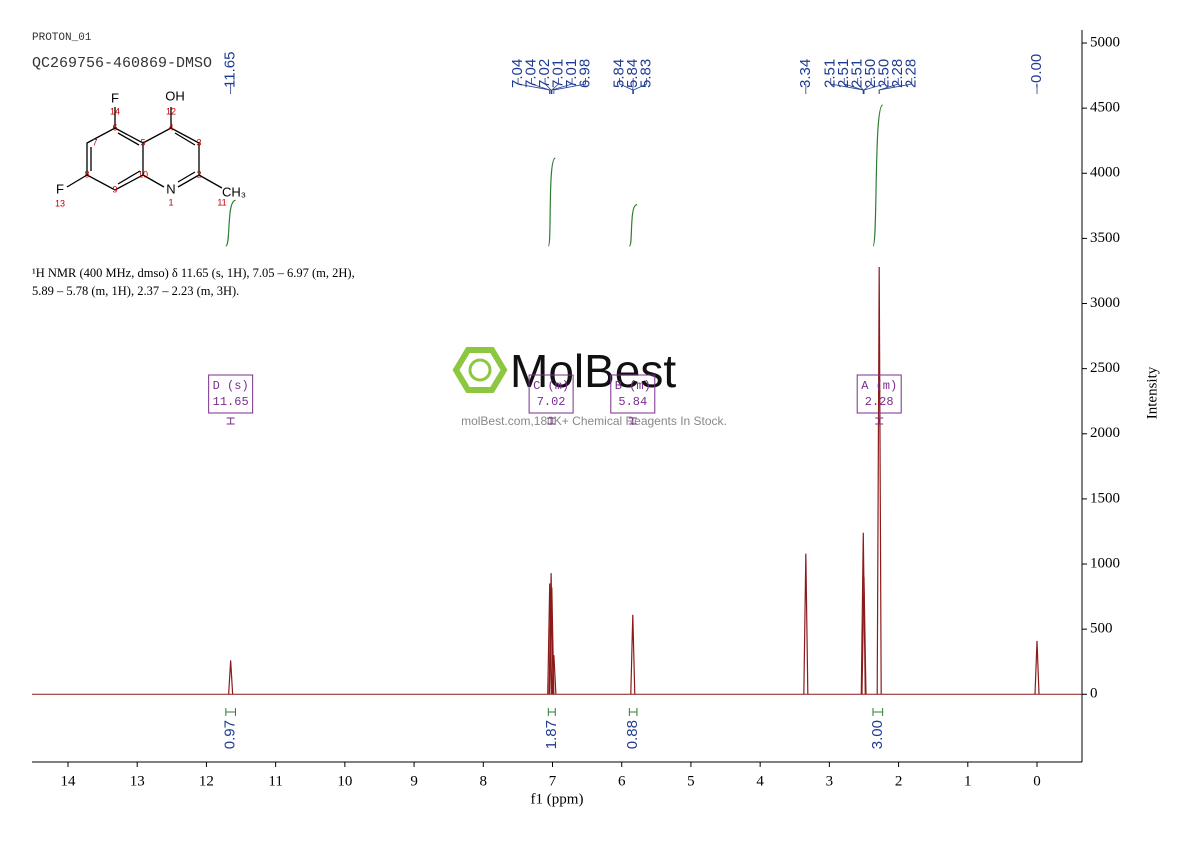 The width and height of the screenshot is (1190, 841). Describe the element at coordinates (170, 127) in the screenshot. I see `atom-number: 4` at that location.